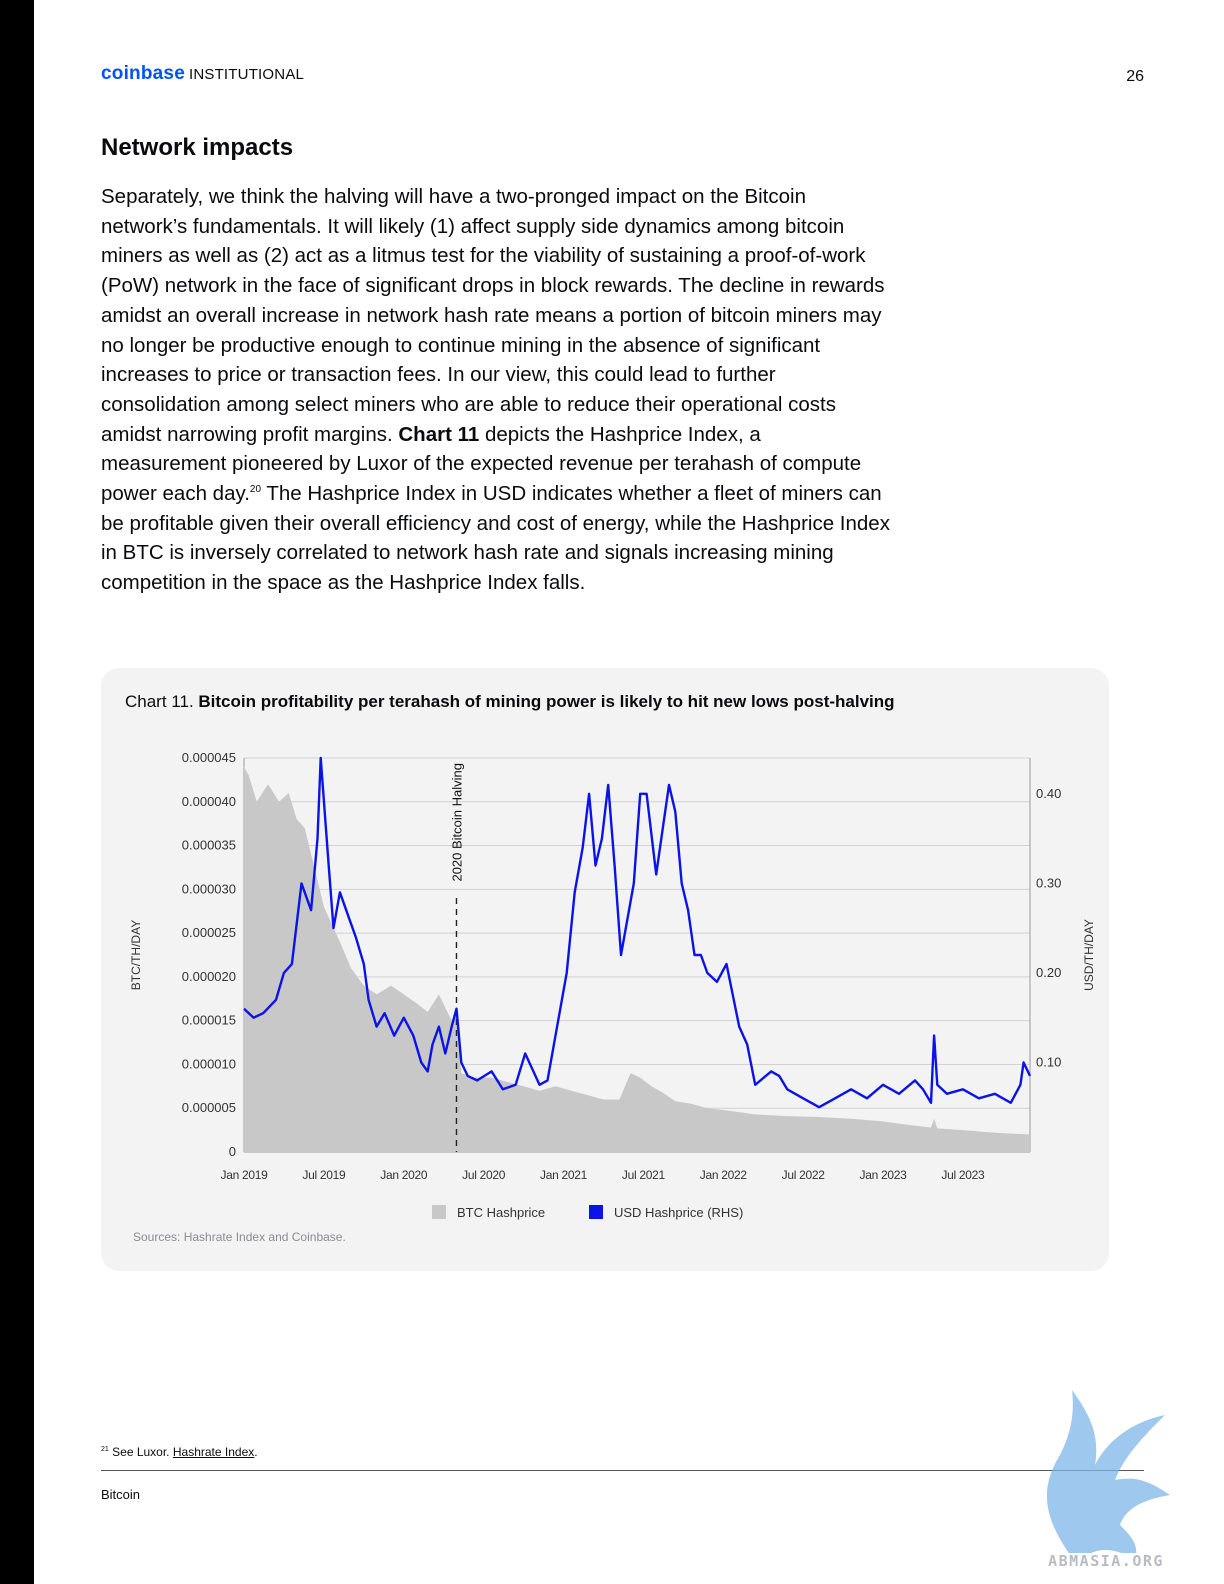 This screenshot has height=1584, width=1224. I want to click on x-tick-label: Jan 2021, so click(564, 1175).